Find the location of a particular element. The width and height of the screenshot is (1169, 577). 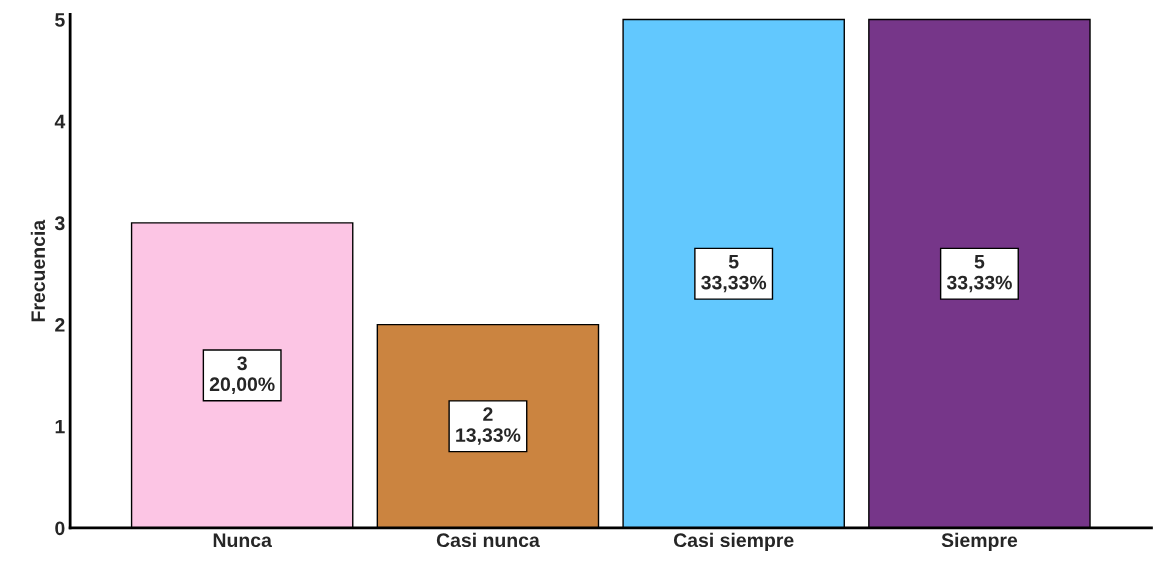

y-tick-label: 1 is located at coordinates (60, 426).